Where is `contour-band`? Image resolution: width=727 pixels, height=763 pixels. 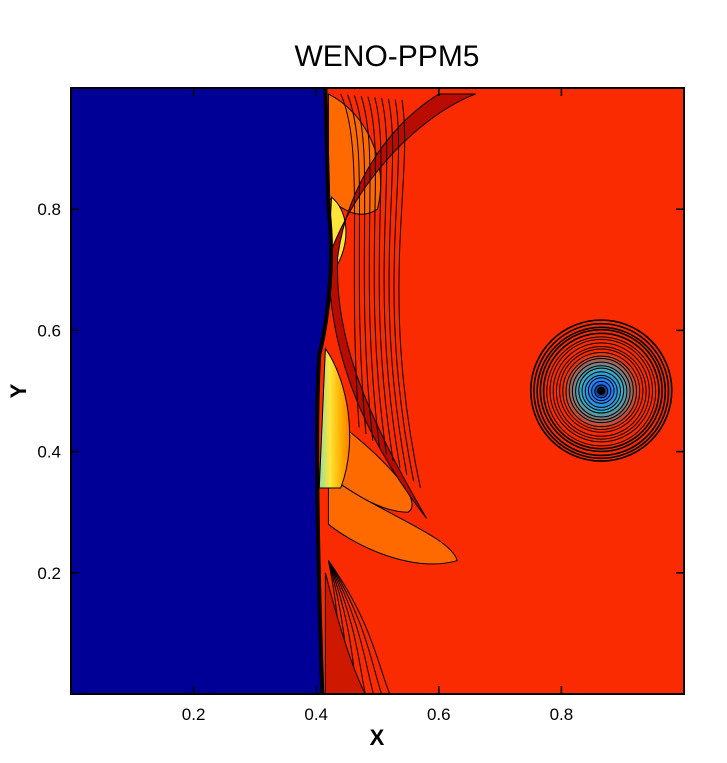 contour-band is located at coordinates (334, 418).